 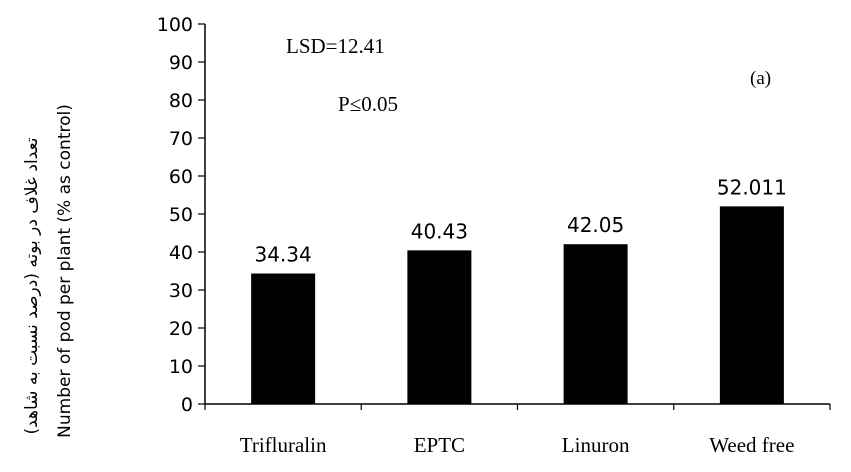 What do you see at coordinates (181, 253) in the screenshot?
I see `y-tick-label: 40` at bounding box center [181, 253].